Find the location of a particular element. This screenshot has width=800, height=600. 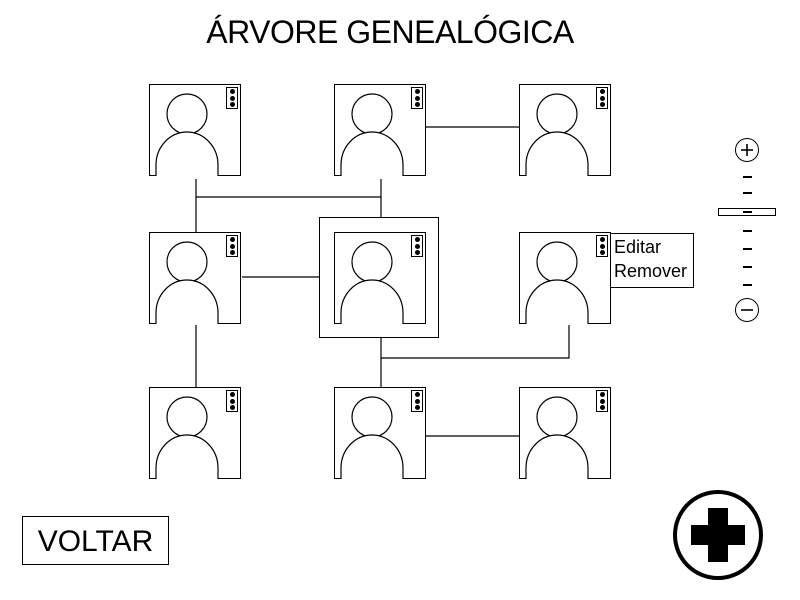

connector-r1-parents-r2c1 is located at coordinates (288, 188).